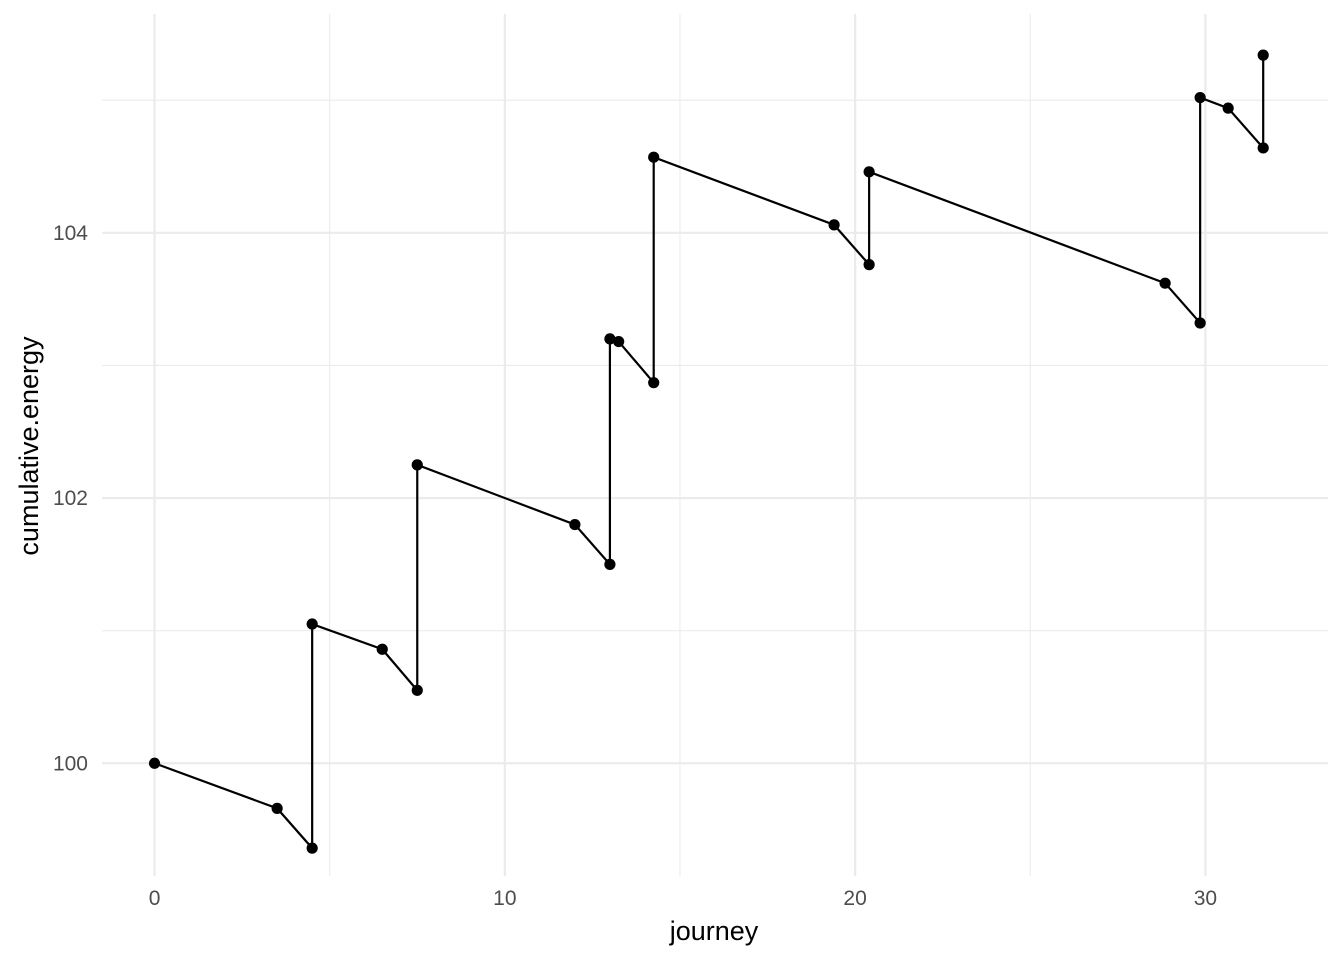 This screenshot has height=960, width=1344. I want to click on y-axis-tick-labels: 100 102 104, so click(70, 498).